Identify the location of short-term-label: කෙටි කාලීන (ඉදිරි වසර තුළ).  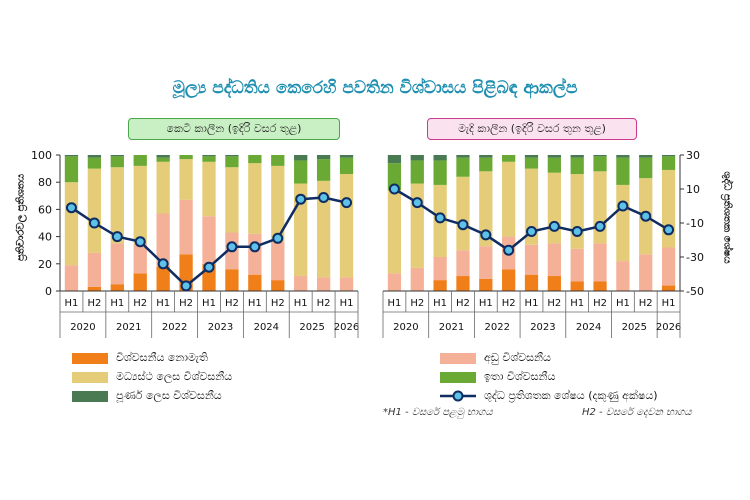
(234, 129).